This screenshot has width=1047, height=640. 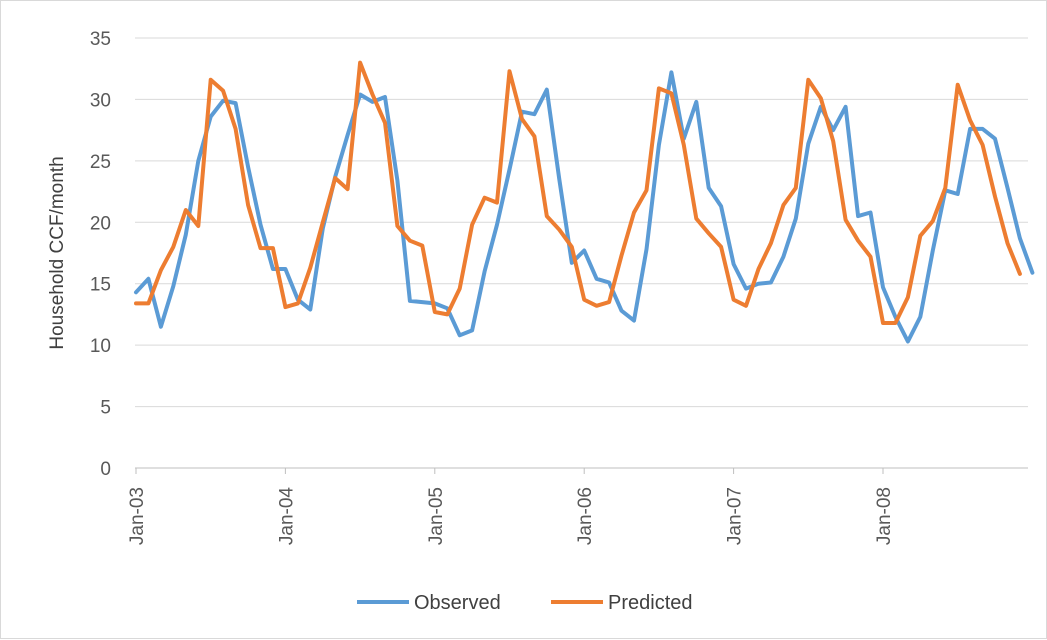 What do you see at coordinates (735, 516) in the screenshot?
I see `x-tick-label-4: Jan-07` at bounding box center [735, 516].